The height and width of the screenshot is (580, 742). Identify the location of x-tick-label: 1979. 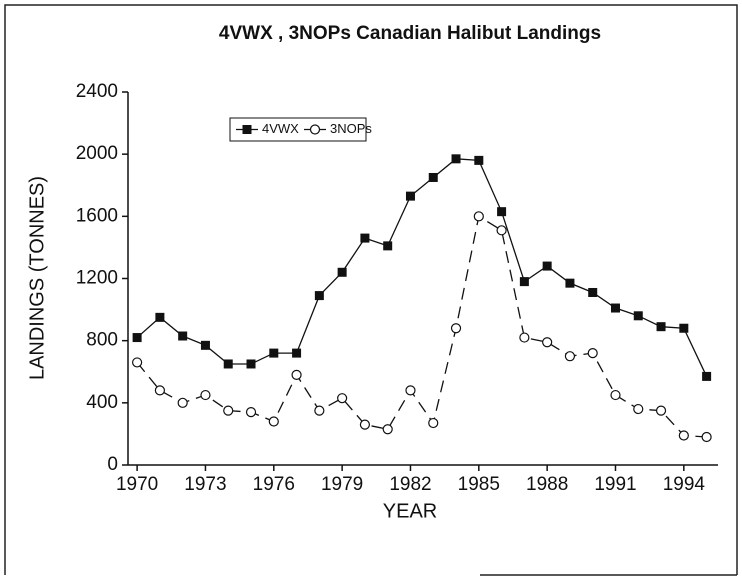
(342, 484).